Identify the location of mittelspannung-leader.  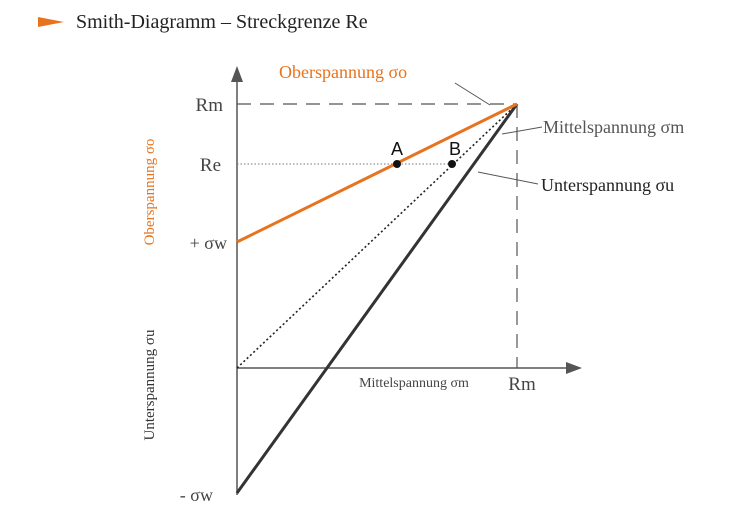
(522, 130).